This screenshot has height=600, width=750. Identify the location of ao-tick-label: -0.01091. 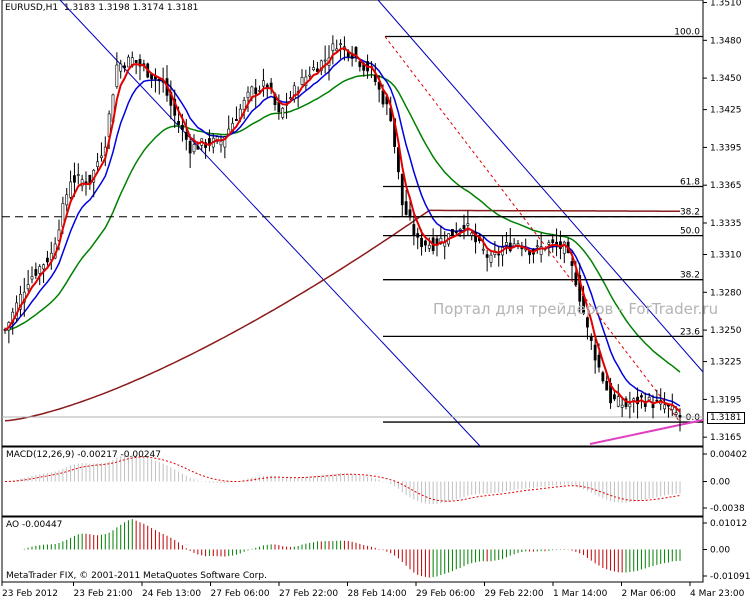
(730, 577).